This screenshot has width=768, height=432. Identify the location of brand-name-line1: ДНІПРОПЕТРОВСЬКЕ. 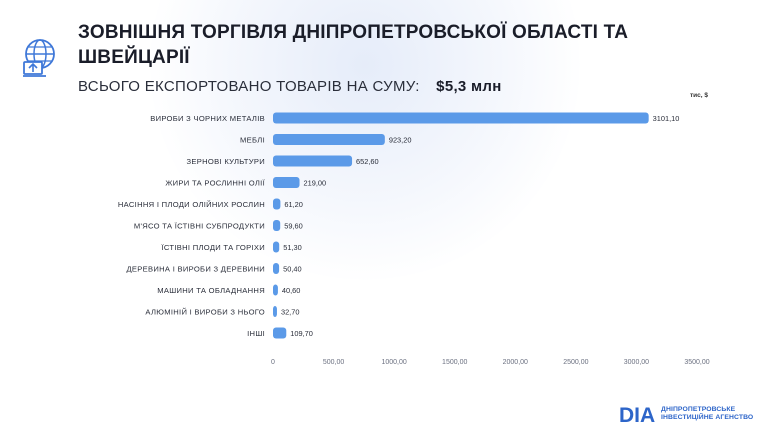
(698, 409).